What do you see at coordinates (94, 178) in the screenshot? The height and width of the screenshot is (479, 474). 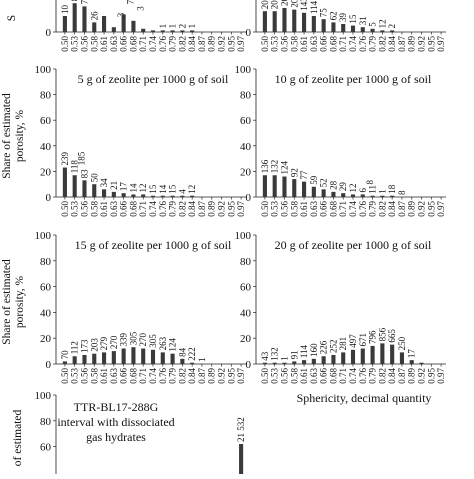 I see `bar-value-label: 50` at bounding box center [94, 178].